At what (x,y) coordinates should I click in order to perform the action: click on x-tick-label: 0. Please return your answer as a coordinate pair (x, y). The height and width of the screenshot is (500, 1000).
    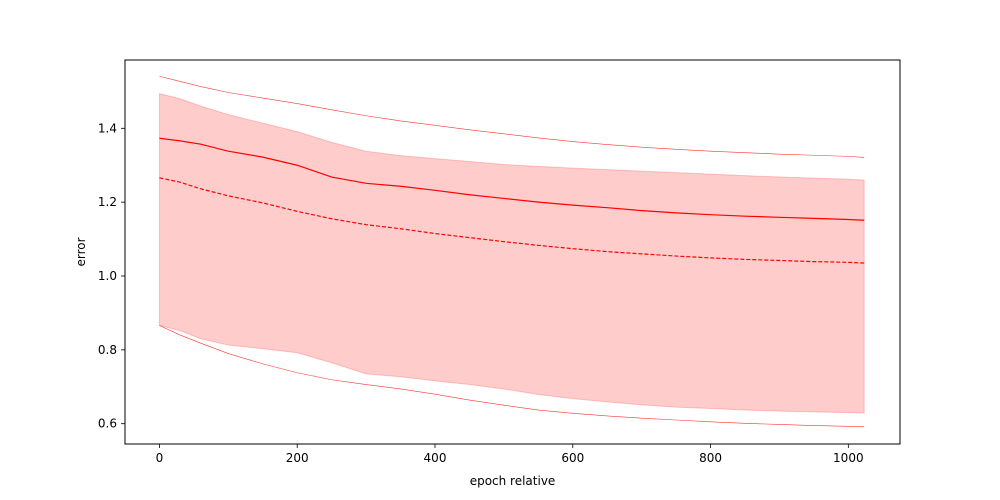
    Looking at the image, I should click on (160, 458).